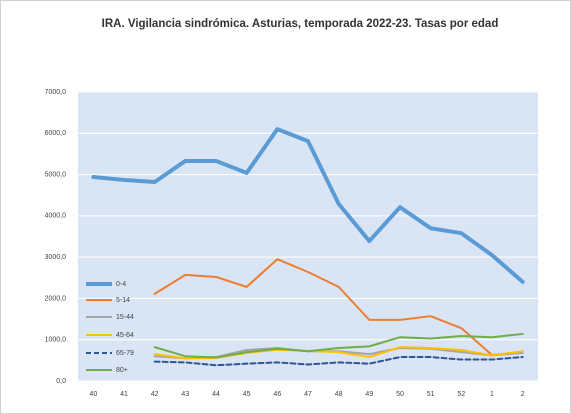 The width and height of the screenshot is (571, 414). I want to click on x-tick-label: 48, so click(339, 394).